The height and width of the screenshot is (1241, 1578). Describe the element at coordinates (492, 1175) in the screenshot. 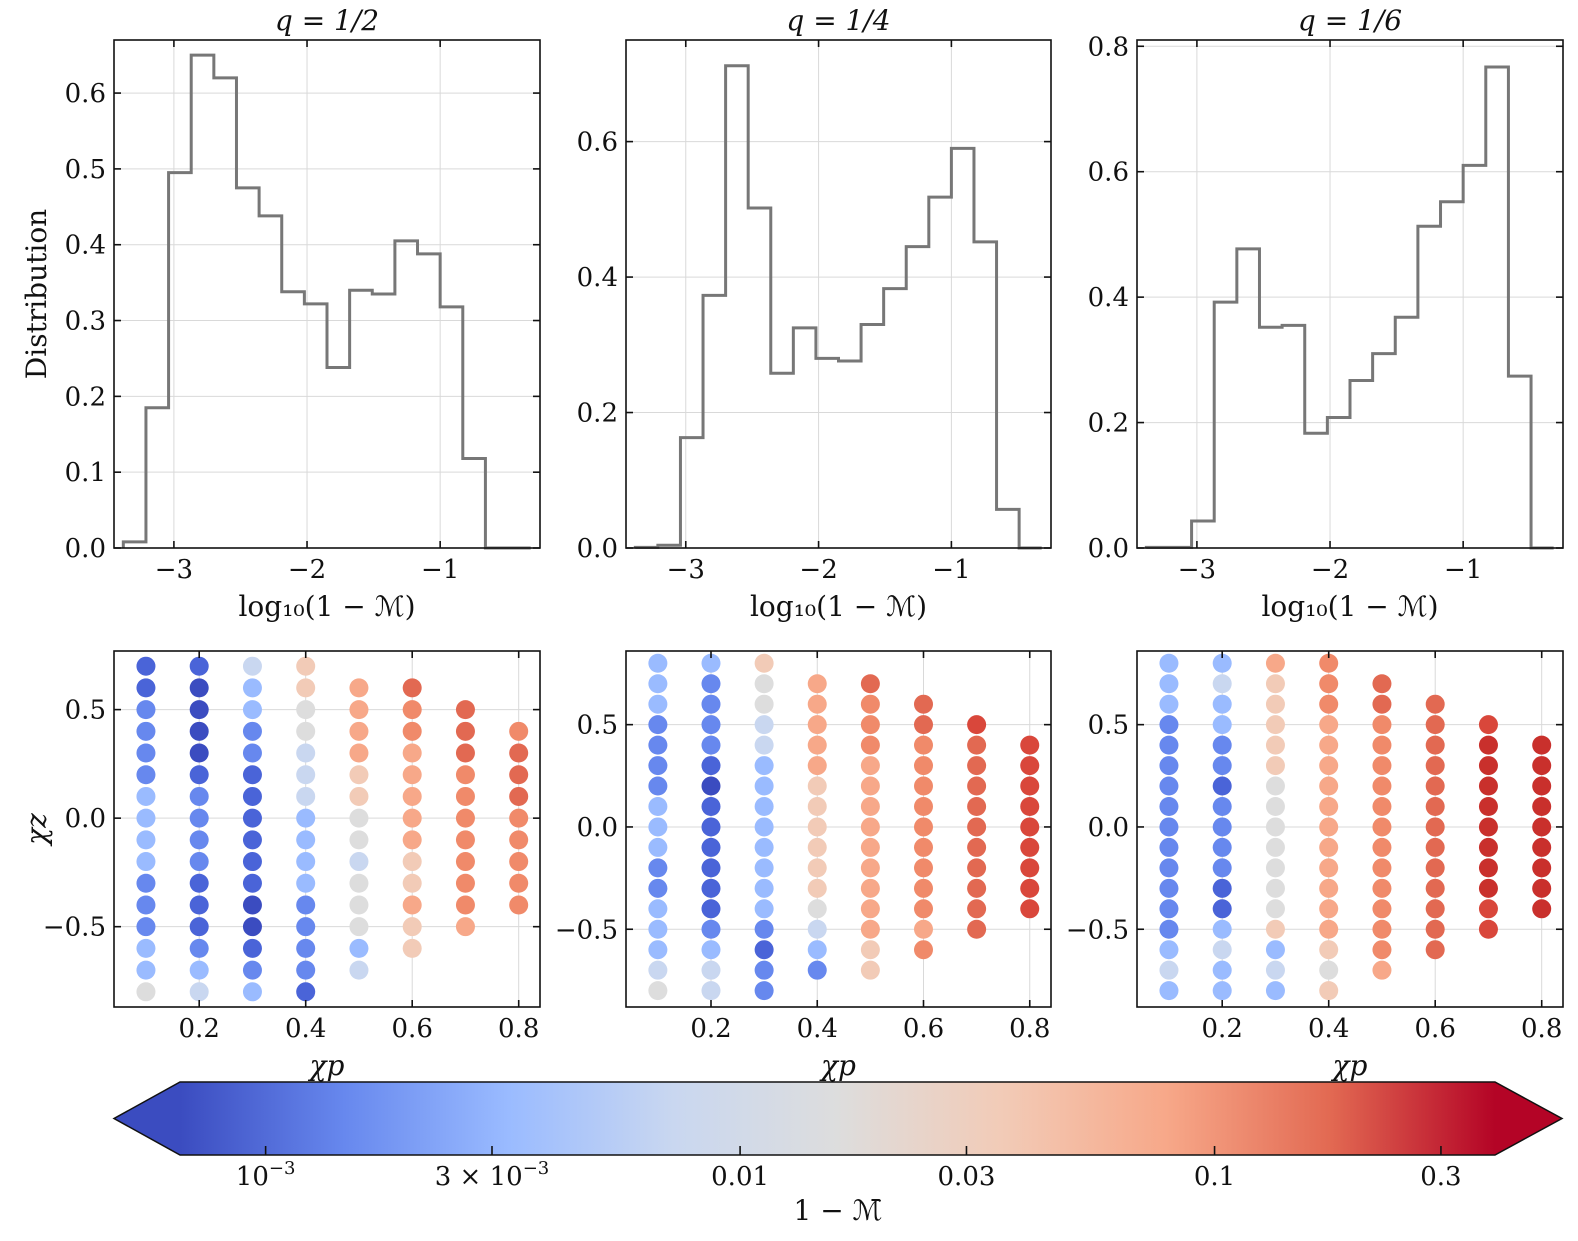

I see `colorbar-tick-label: 3 × 10⁻³` at that location.